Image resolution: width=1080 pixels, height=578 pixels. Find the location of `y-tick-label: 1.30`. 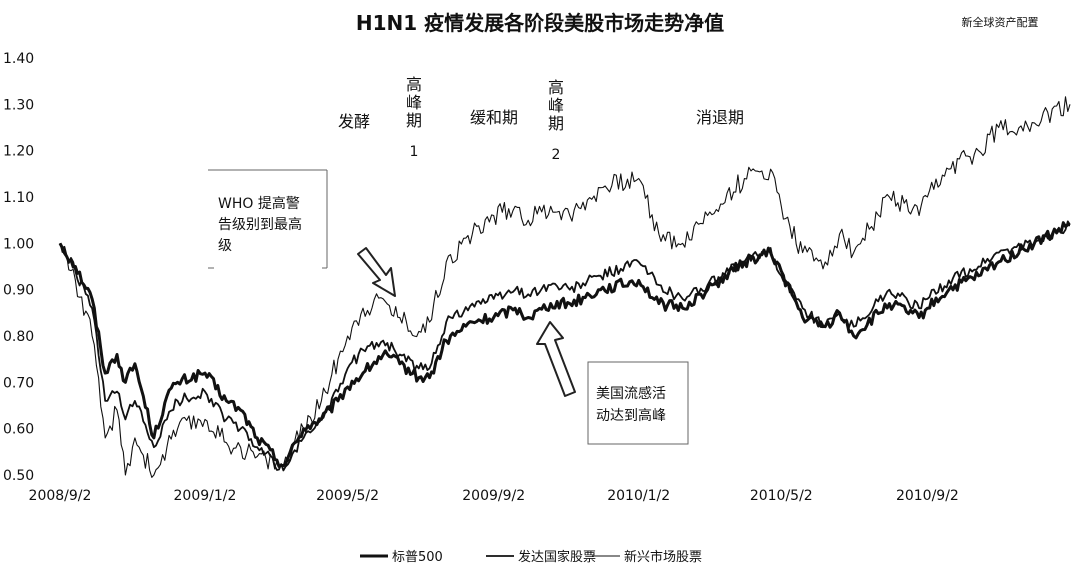

y-tick-label: 1.30 is located at coordinates (18, 105).